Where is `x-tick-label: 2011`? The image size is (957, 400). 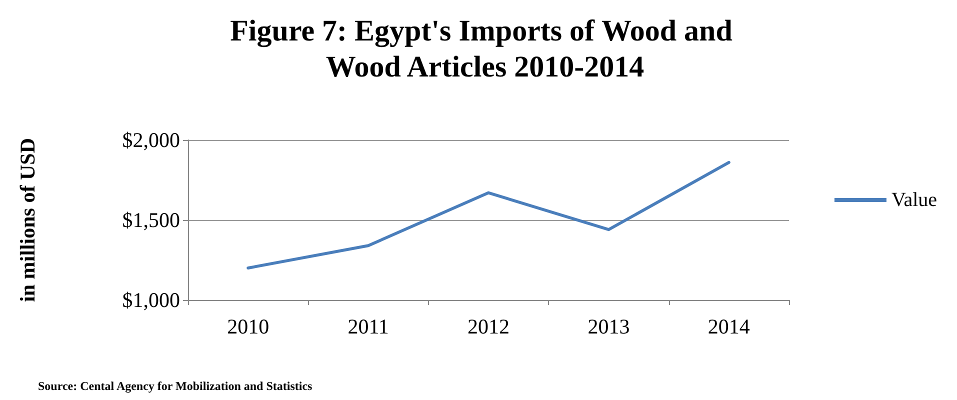
x-tick-label: 2011 is located at coordinates (368, 326).